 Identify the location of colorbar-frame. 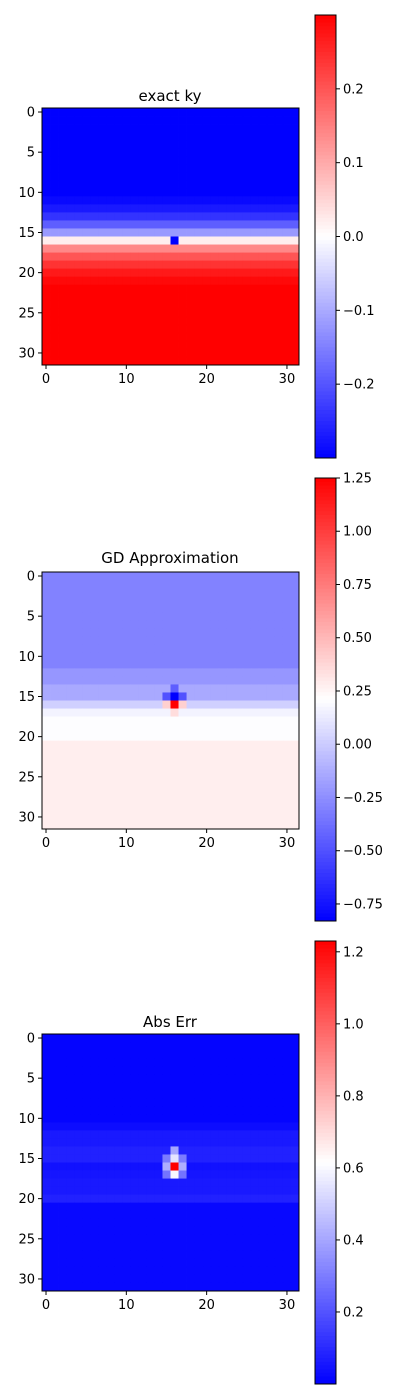
(325, 1162).